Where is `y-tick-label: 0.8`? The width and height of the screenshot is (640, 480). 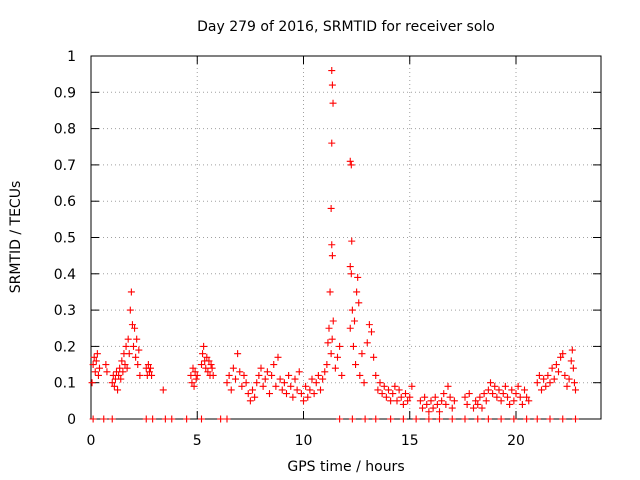 y-tick-label: 0.8 is located at coordinates (65, 130).